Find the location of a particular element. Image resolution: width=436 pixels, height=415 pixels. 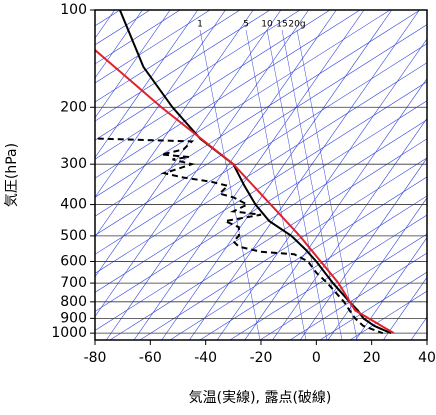

mixing-ratio-label: 5 is located at coordinates (246, 25).